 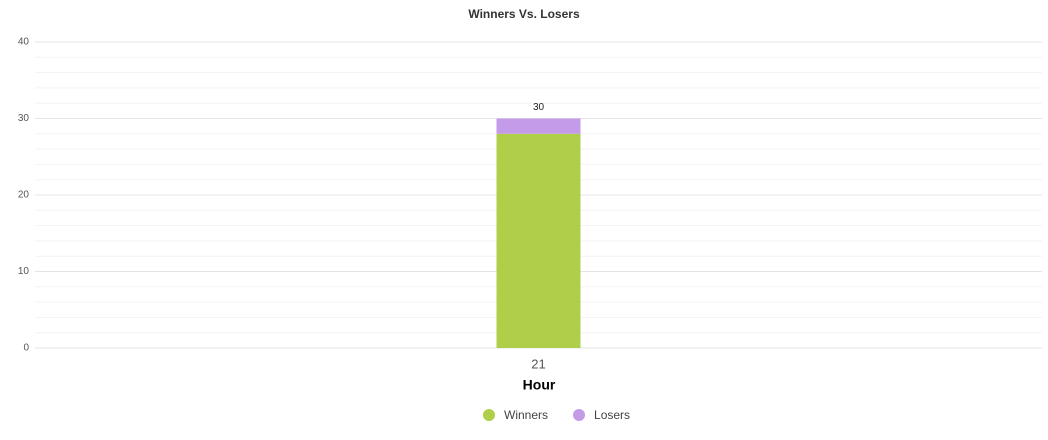 I want to click on x-axis-label: Hour, so click(x=539, y=385).